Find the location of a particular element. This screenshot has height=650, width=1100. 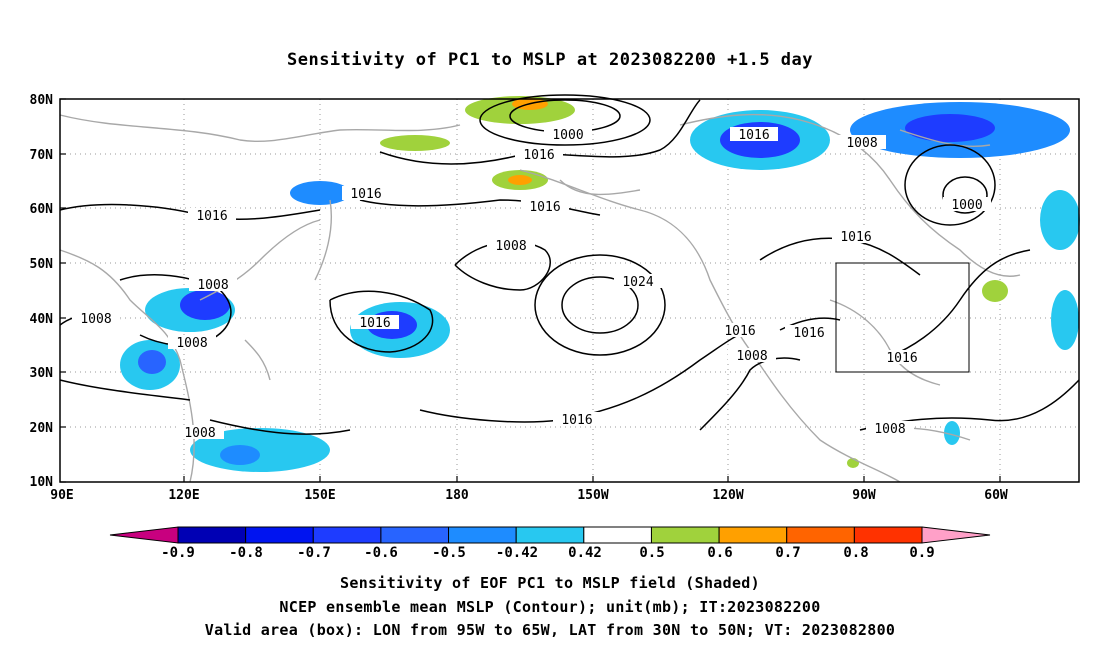

colorbar-label: -0.7 is located at coordinates (314, 553).